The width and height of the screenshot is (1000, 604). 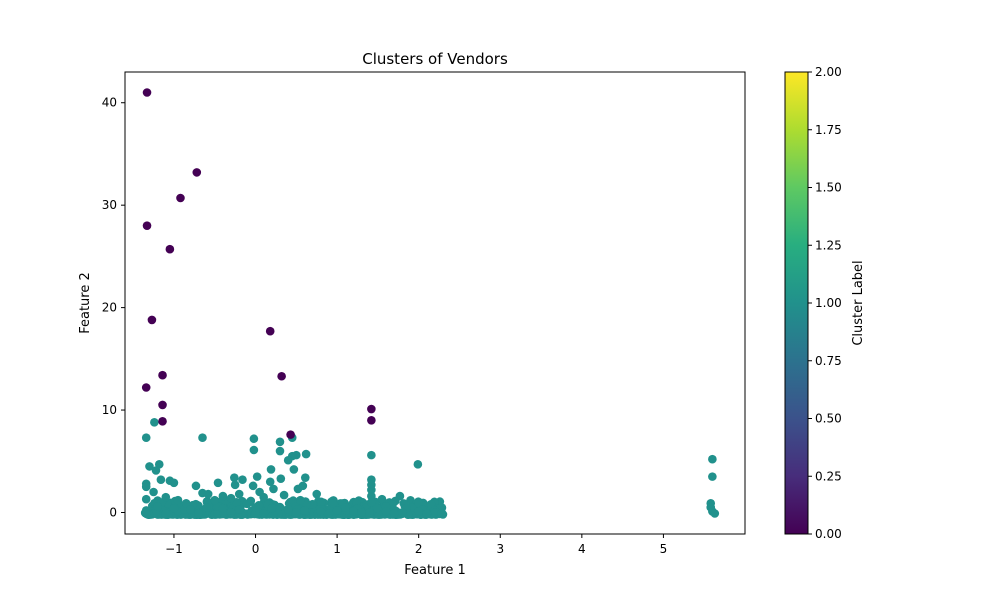 What do you see at coordinates (109, 205) in the screenshot?
I see `y-tick-label: 30` at bounding box center [109, 205].